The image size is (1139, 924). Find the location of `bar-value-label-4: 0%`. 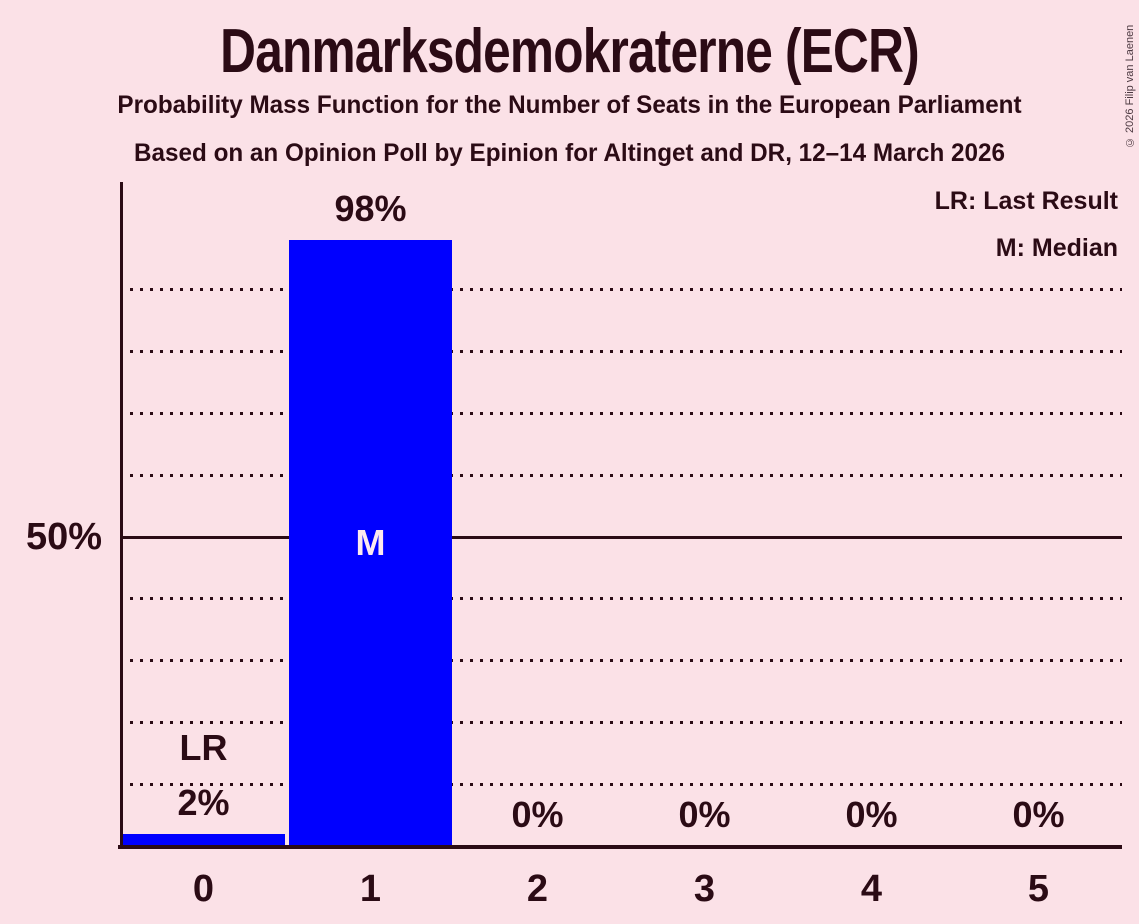

bar-value-label-4: 0% is located at coordinates (871, 814).